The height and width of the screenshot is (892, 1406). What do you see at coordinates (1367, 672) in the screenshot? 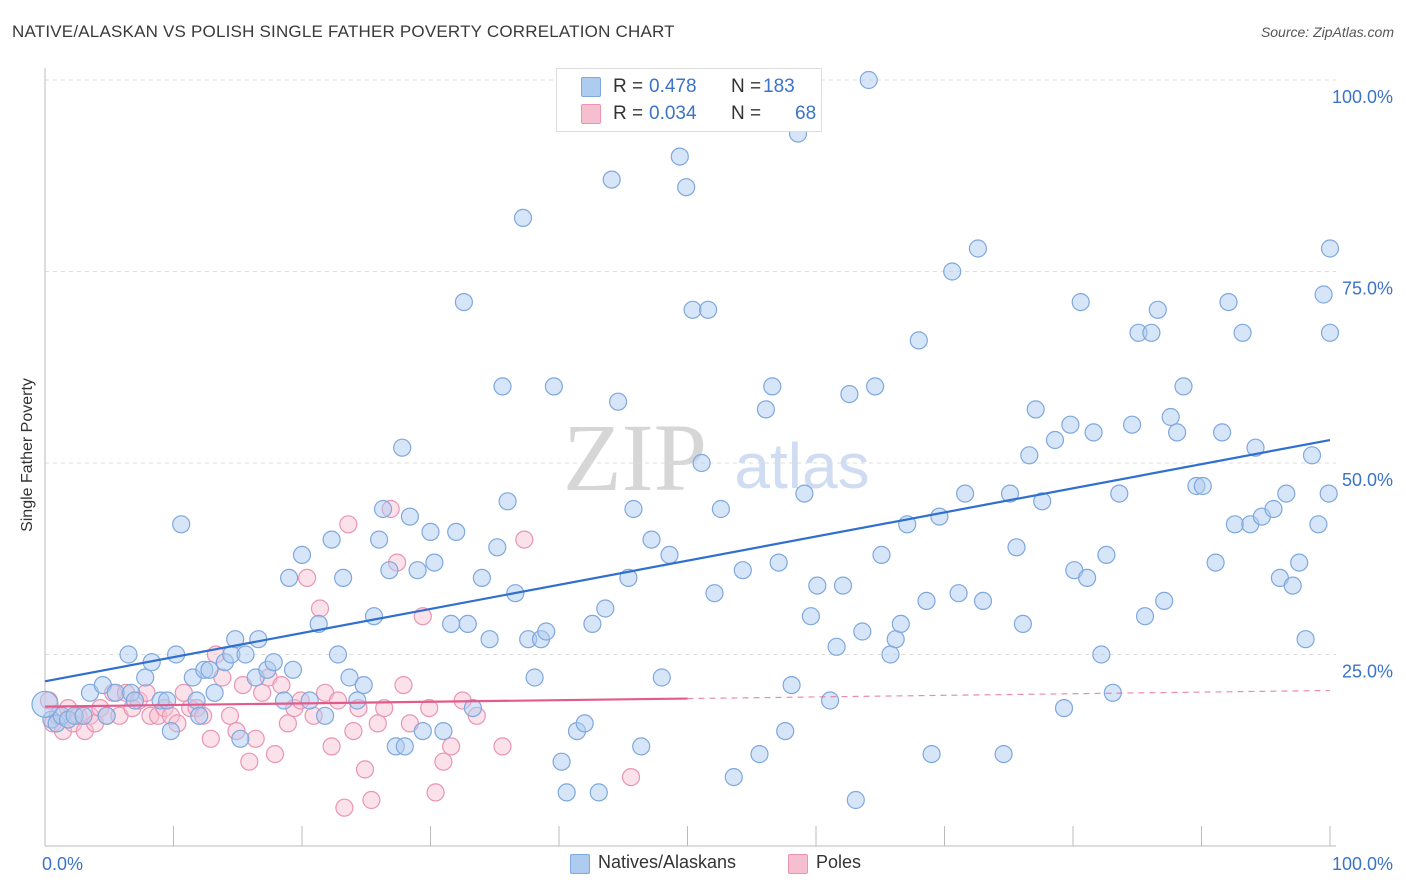
I see `y-tick-label: 25.0%` at bounding box center [1367, 672].